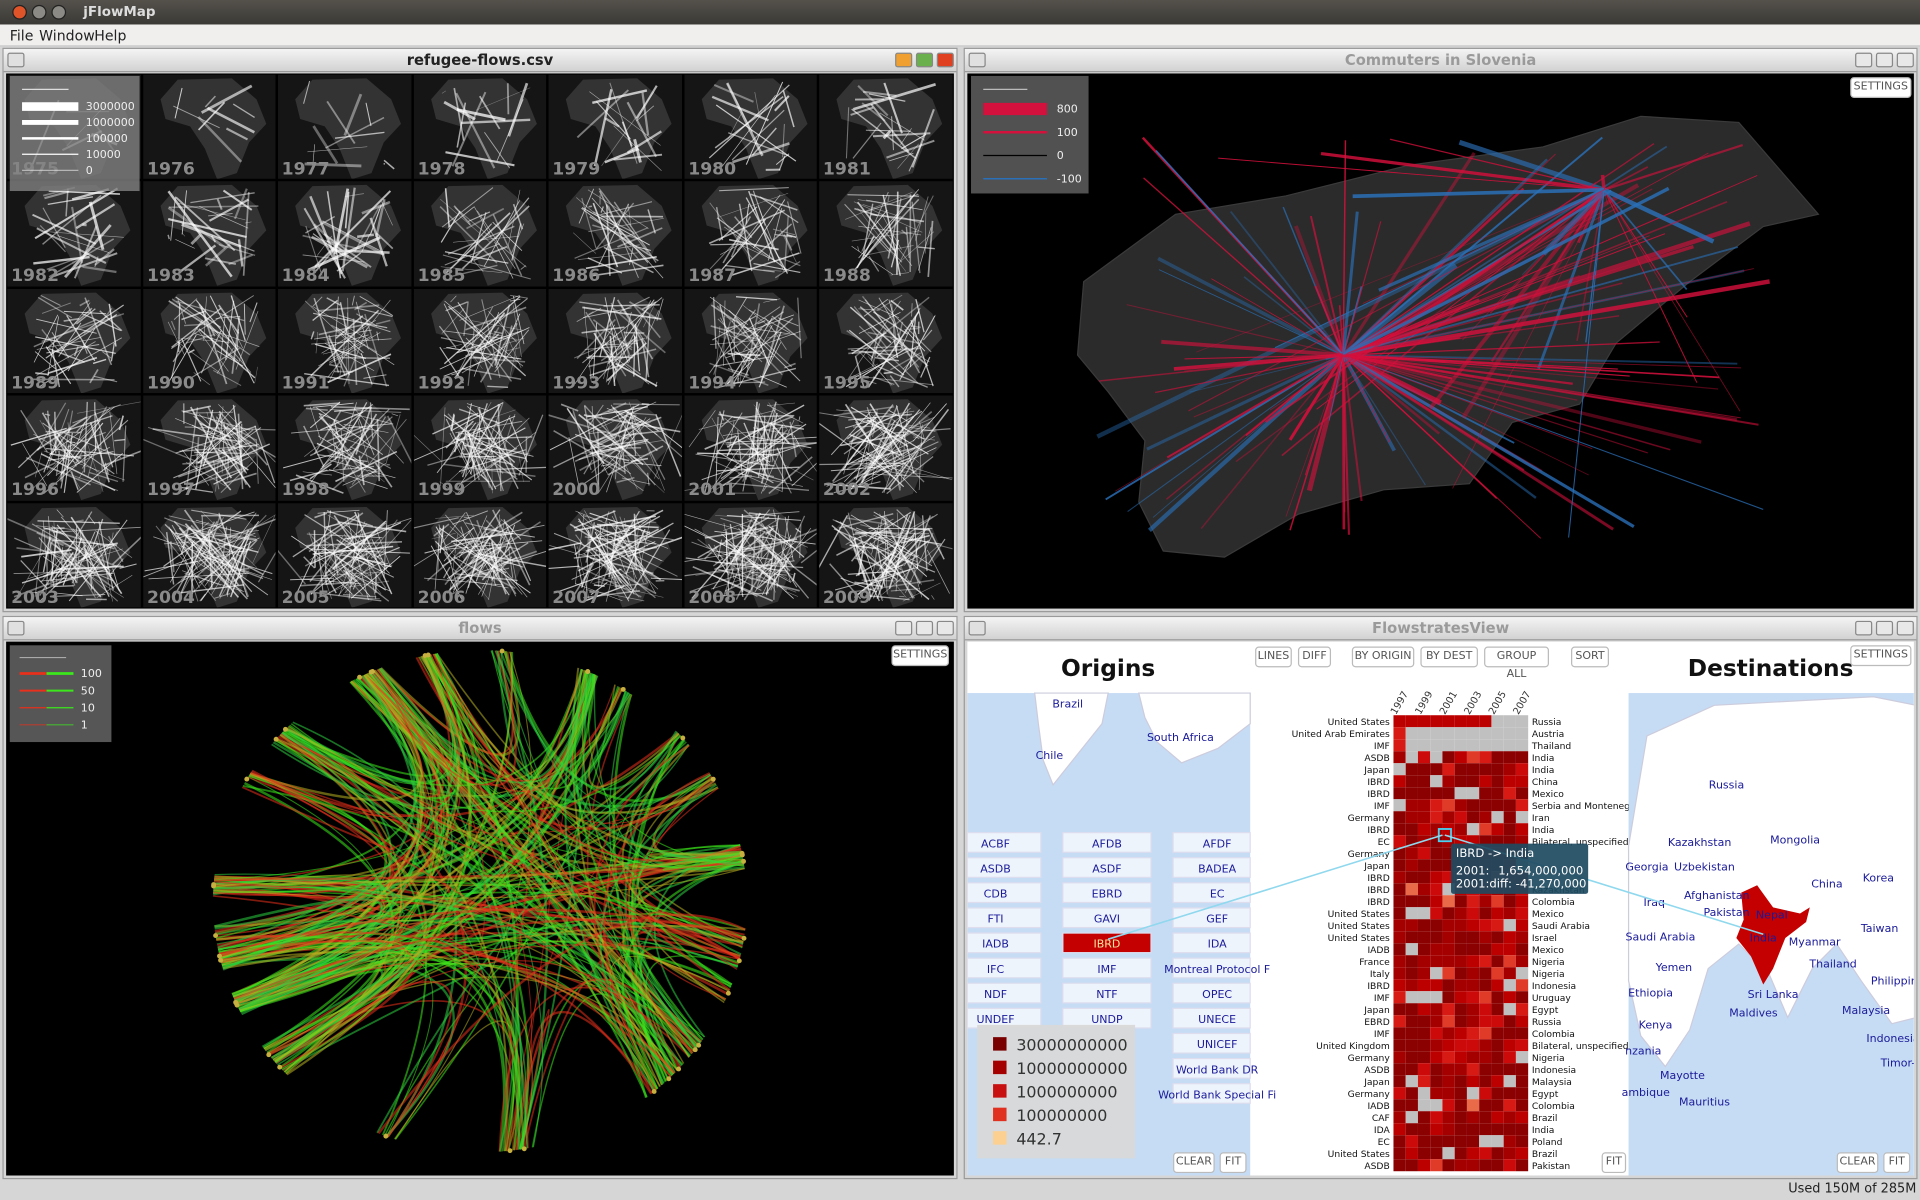  What do you see at coordinates (977, 628) in the screenshot?
I see `panel-menu-button` at bounding box center [977, 628].